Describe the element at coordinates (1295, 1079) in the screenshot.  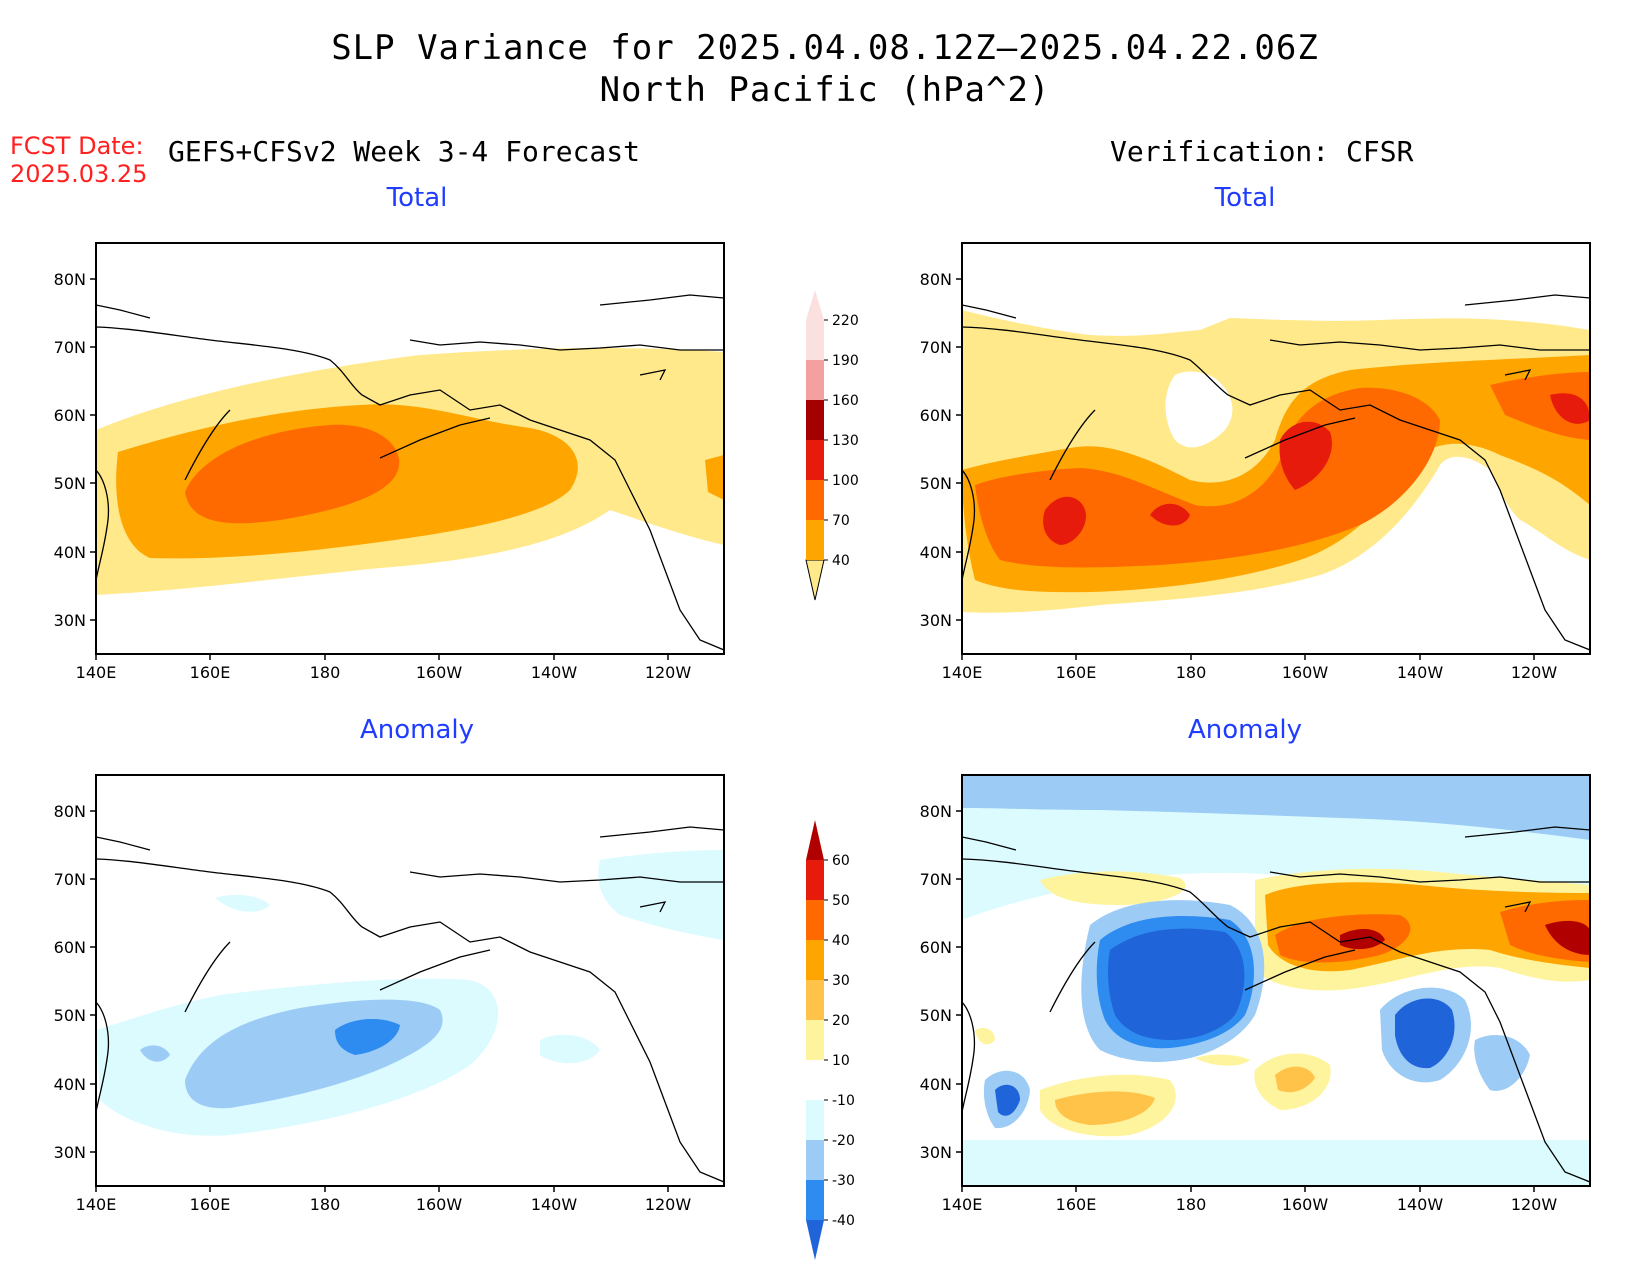
I see `contour-plus30` at that location.